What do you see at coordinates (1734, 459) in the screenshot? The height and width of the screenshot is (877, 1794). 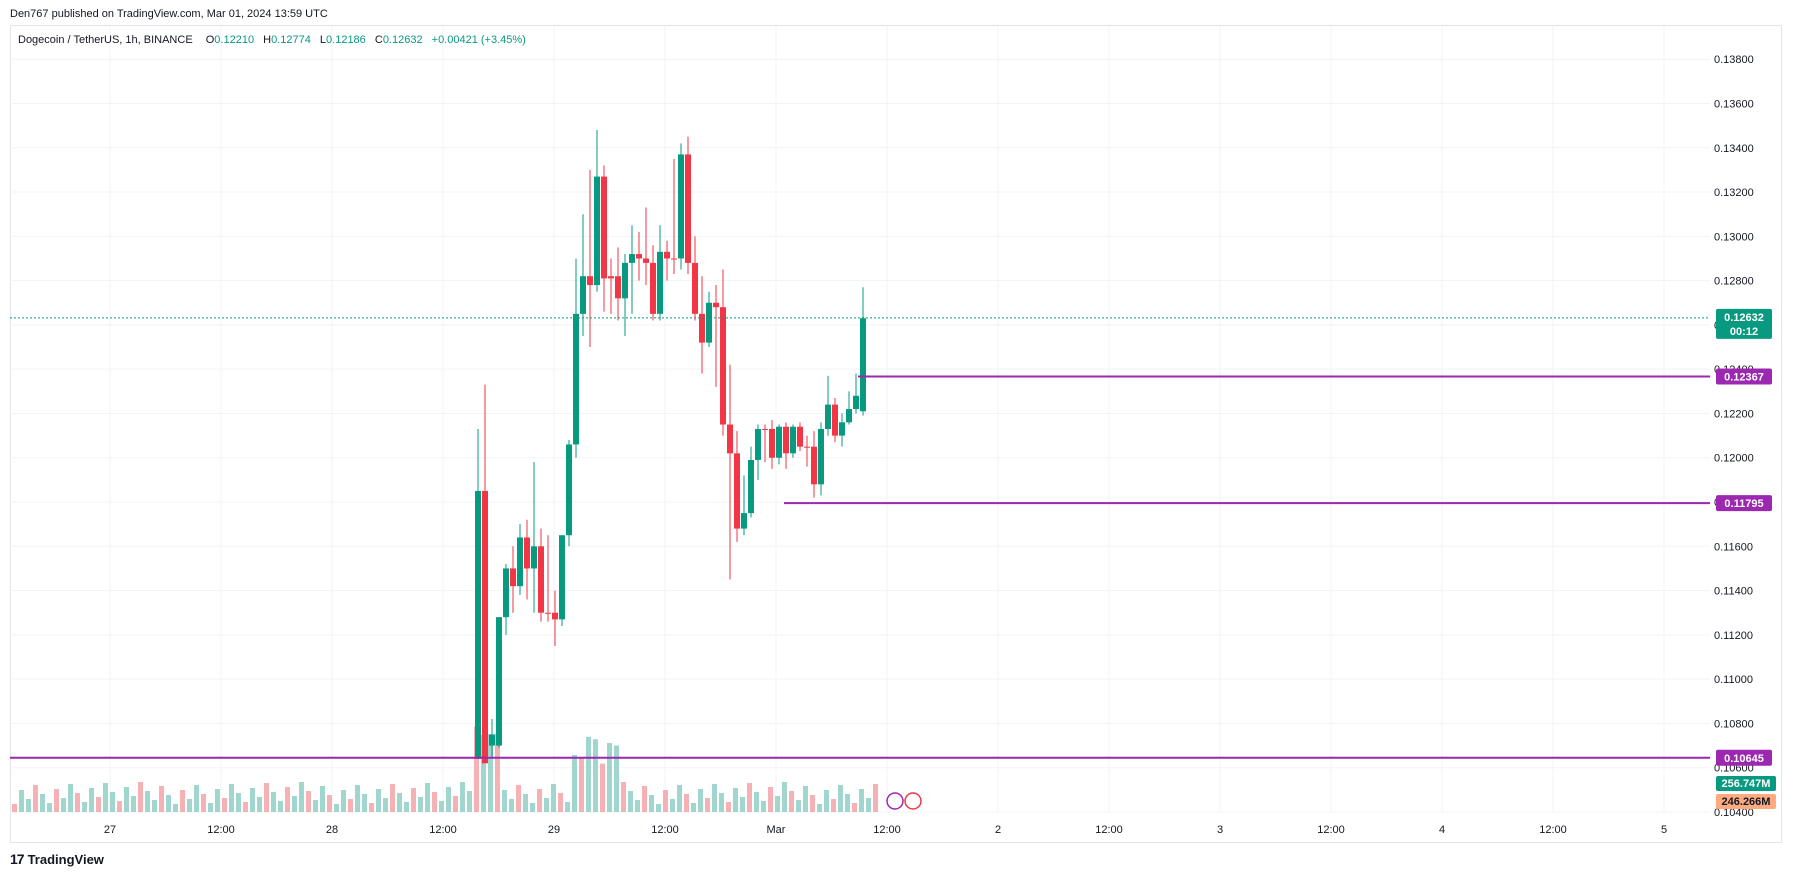 I see `y-tick-label: 0.12000` at bounding box center [1734, 459].